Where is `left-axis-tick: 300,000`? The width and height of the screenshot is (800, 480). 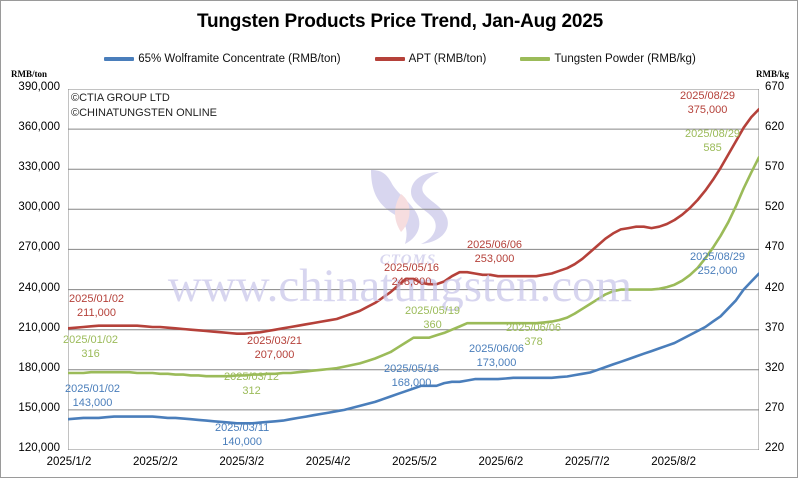 left-axis-tick: 300,000 is located at coordinates (39, 207).